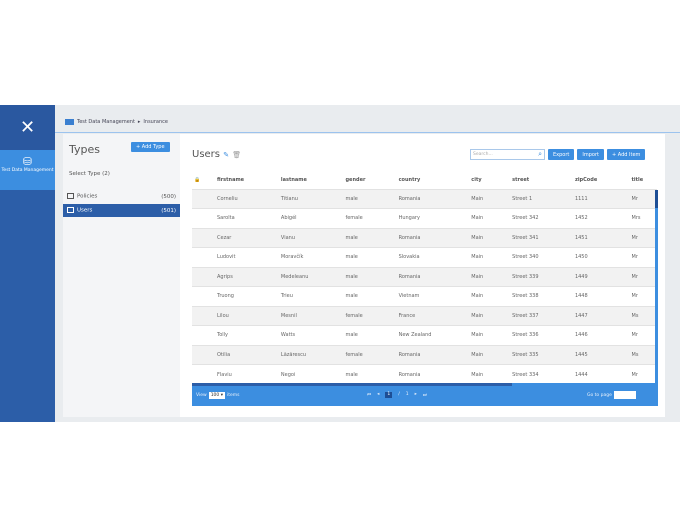 Image resolution: width=680 pixels, height=528 pixels. I want to click on table-cell-street: Street 335, so click(528, 354).